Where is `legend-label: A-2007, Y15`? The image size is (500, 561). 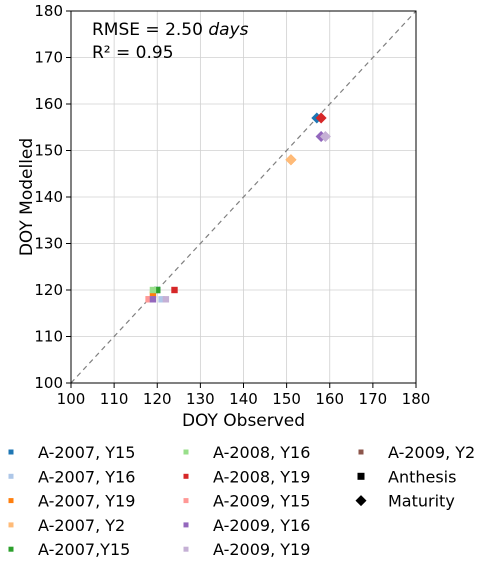 legend-label: A-2007, Y15 is located at coordinates (86, 452).